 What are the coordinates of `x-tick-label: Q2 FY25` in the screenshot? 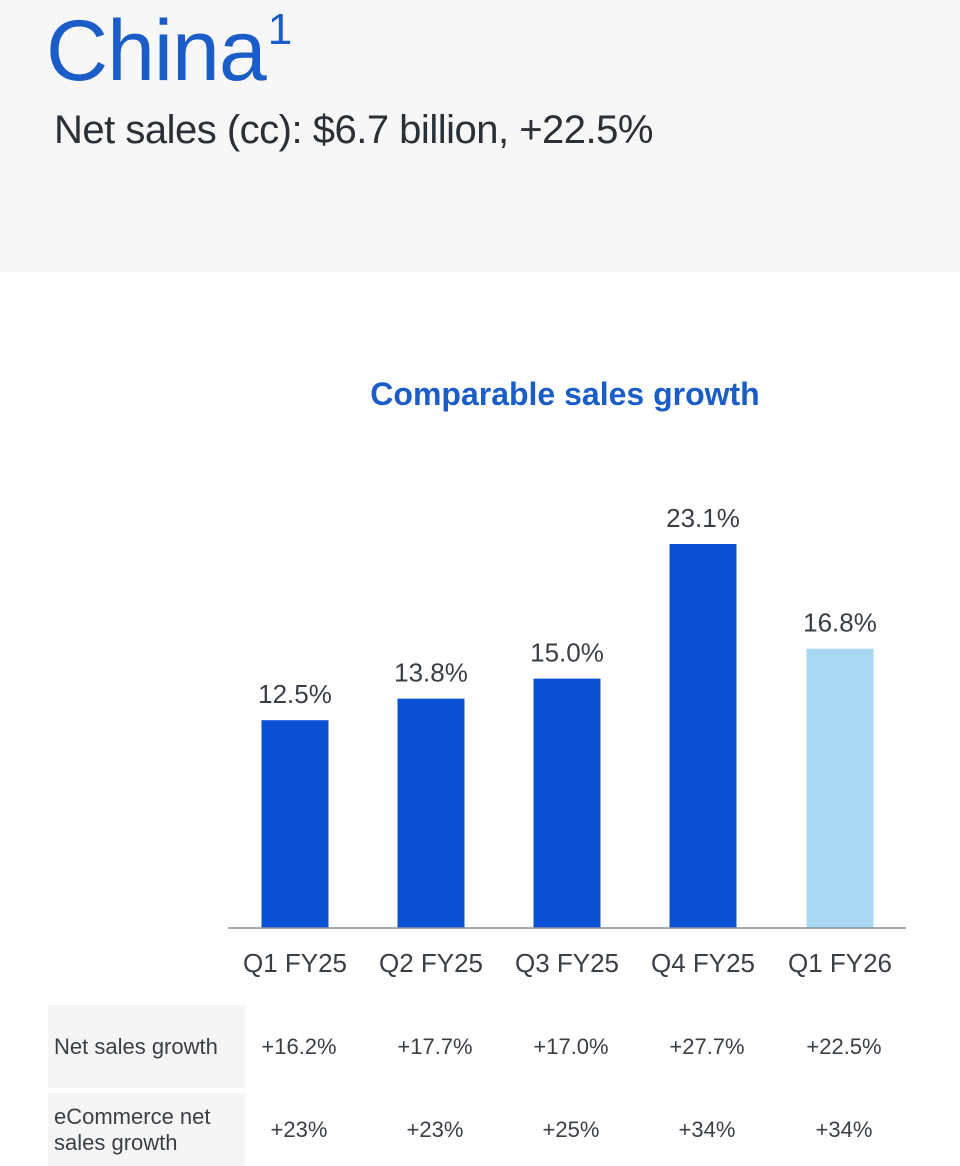 It's located at (431, 963).